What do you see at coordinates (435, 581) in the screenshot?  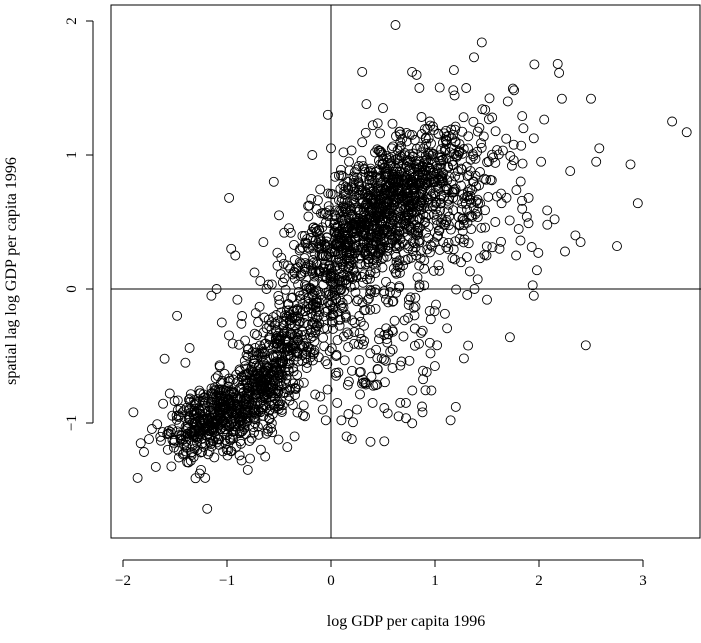 I see `x-tick-label: 1` at bounding box center [435, 581].